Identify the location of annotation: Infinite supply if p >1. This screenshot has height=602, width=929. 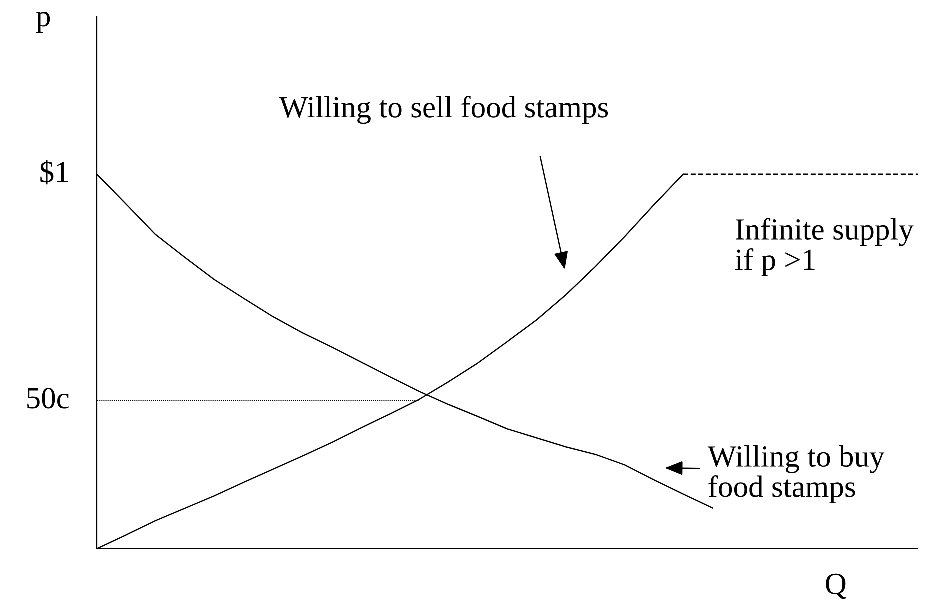
(825, 247).